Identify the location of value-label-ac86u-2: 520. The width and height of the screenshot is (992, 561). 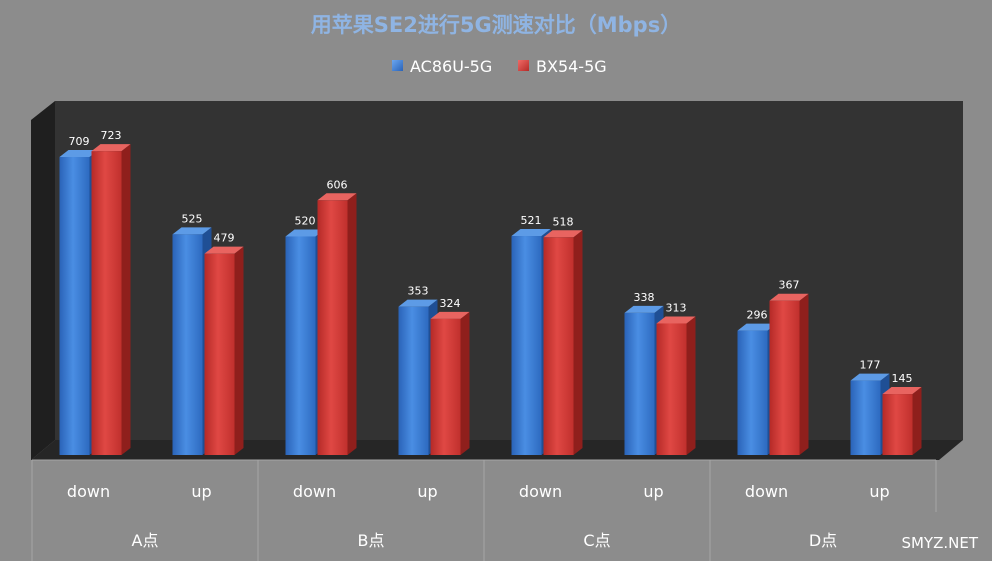
(305, 220).